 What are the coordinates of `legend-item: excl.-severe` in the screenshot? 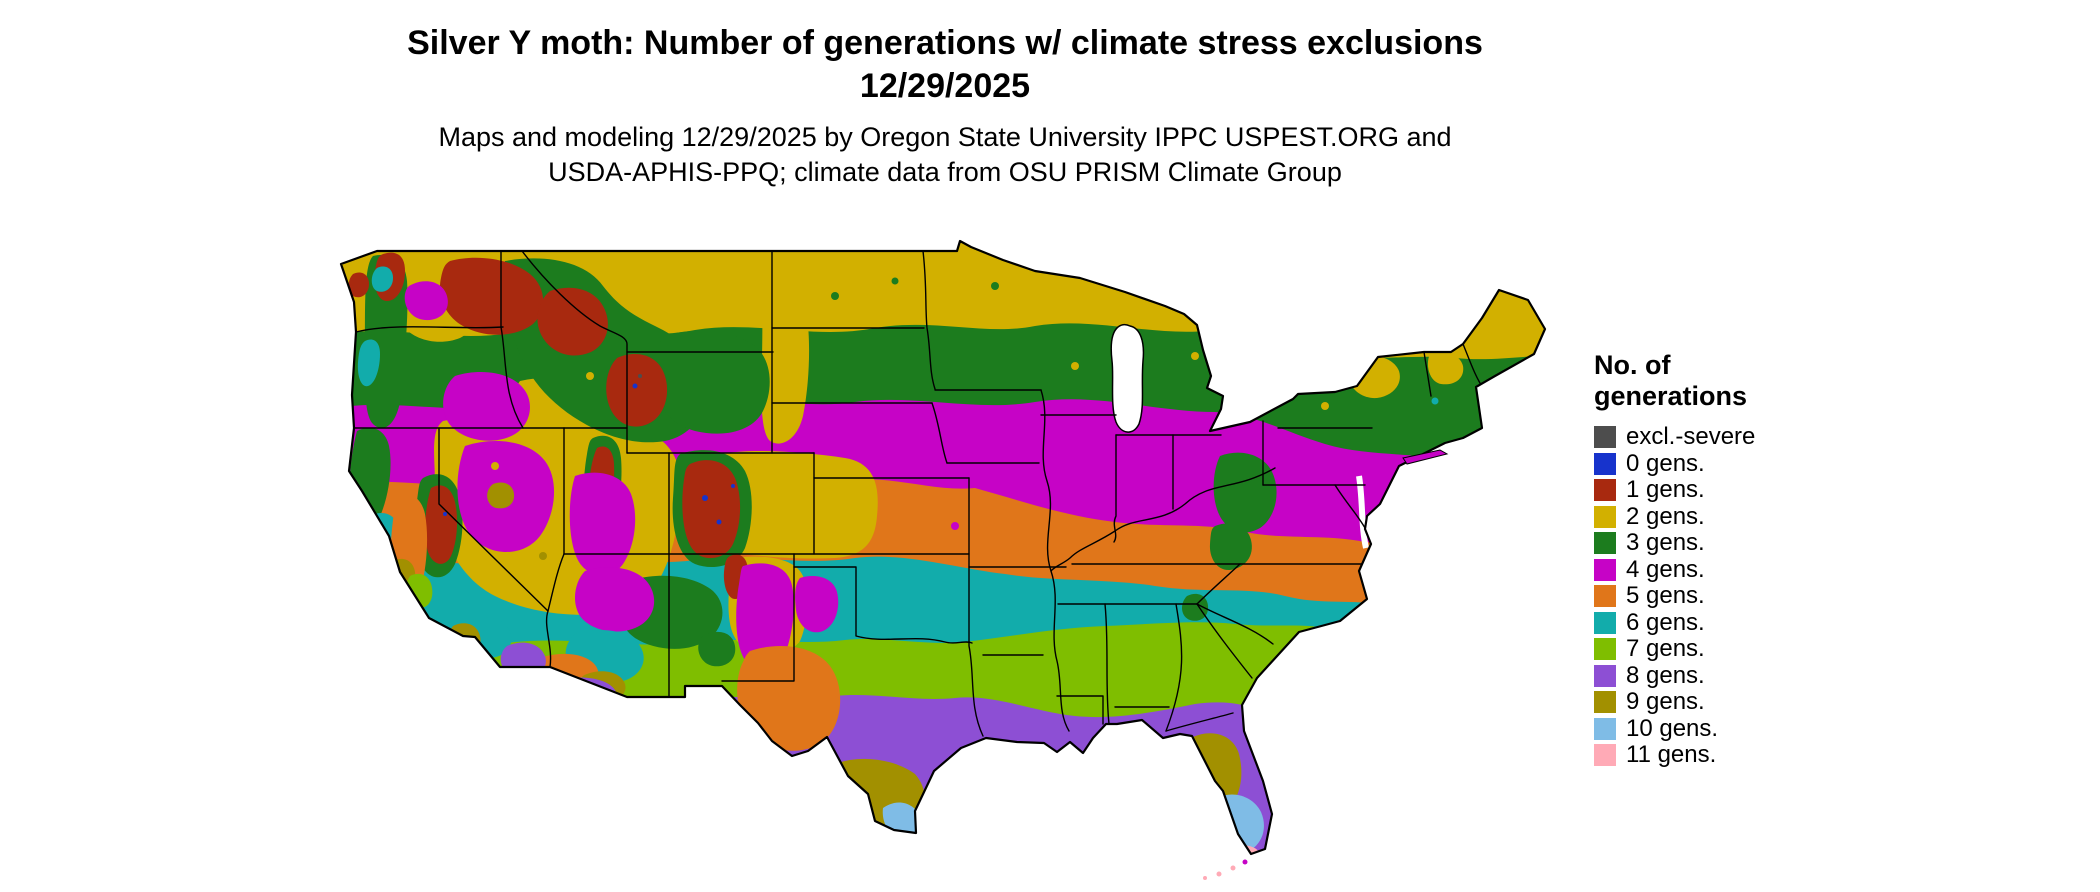 It's located at (1675, 437).